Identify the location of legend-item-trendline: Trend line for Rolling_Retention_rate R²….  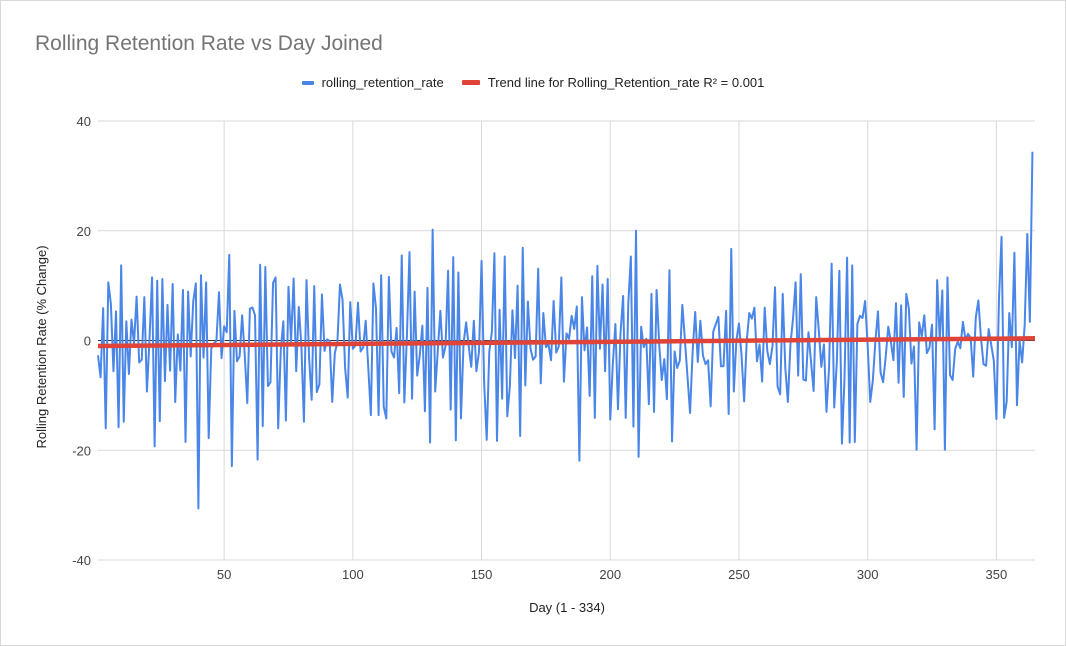
(613, 82).